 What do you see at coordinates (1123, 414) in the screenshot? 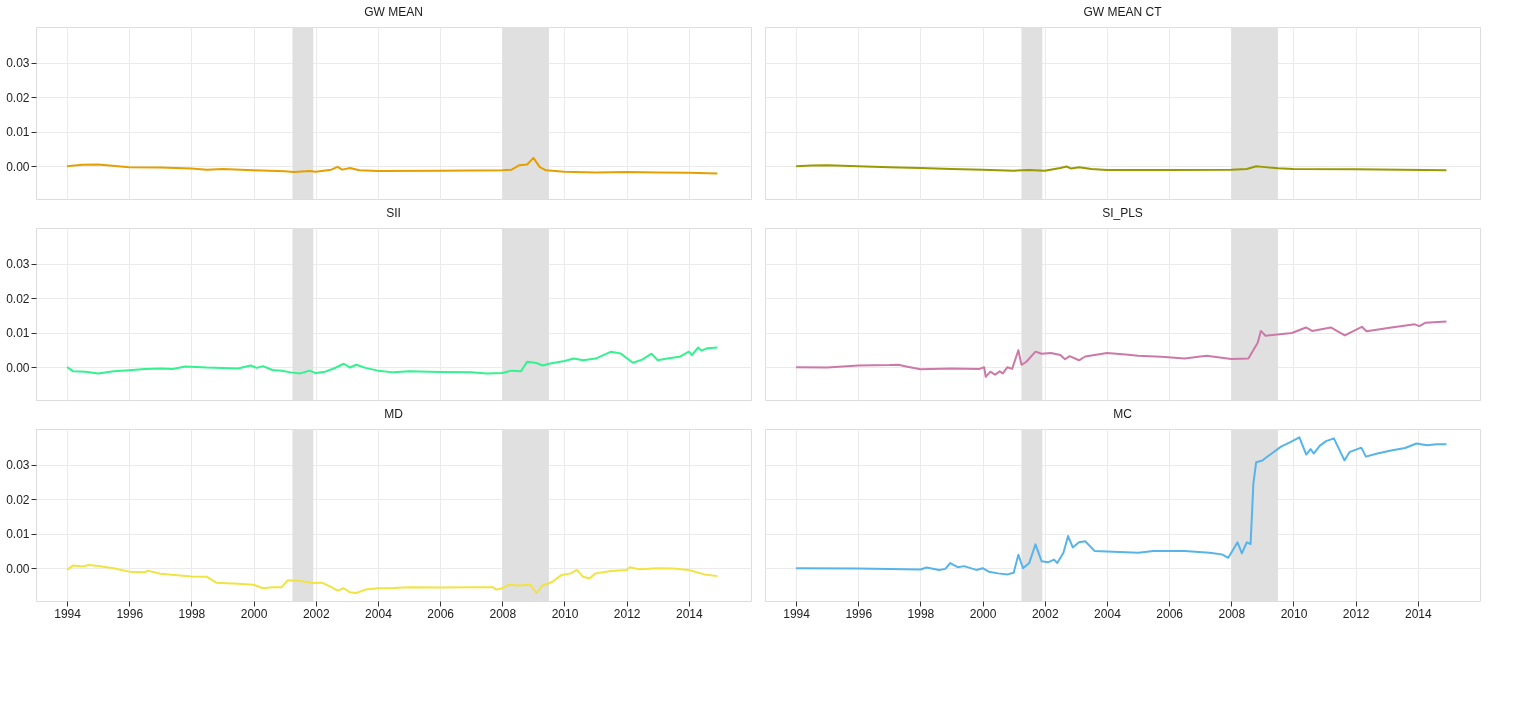
I see `chart-title: MC` at bounding box center [1123, 414].